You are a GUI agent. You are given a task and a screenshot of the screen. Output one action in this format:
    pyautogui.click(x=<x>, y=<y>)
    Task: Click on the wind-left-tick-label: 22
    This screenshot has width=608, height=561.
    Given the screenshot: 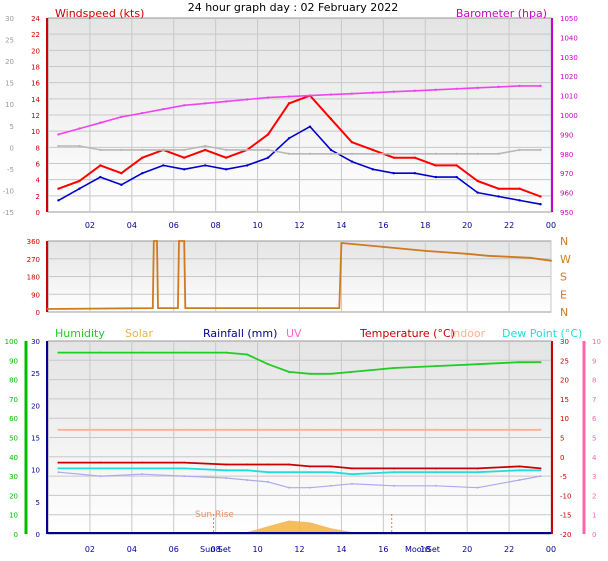 What is the action you would take?
    pyautogui.click(x=35, y=35)
    